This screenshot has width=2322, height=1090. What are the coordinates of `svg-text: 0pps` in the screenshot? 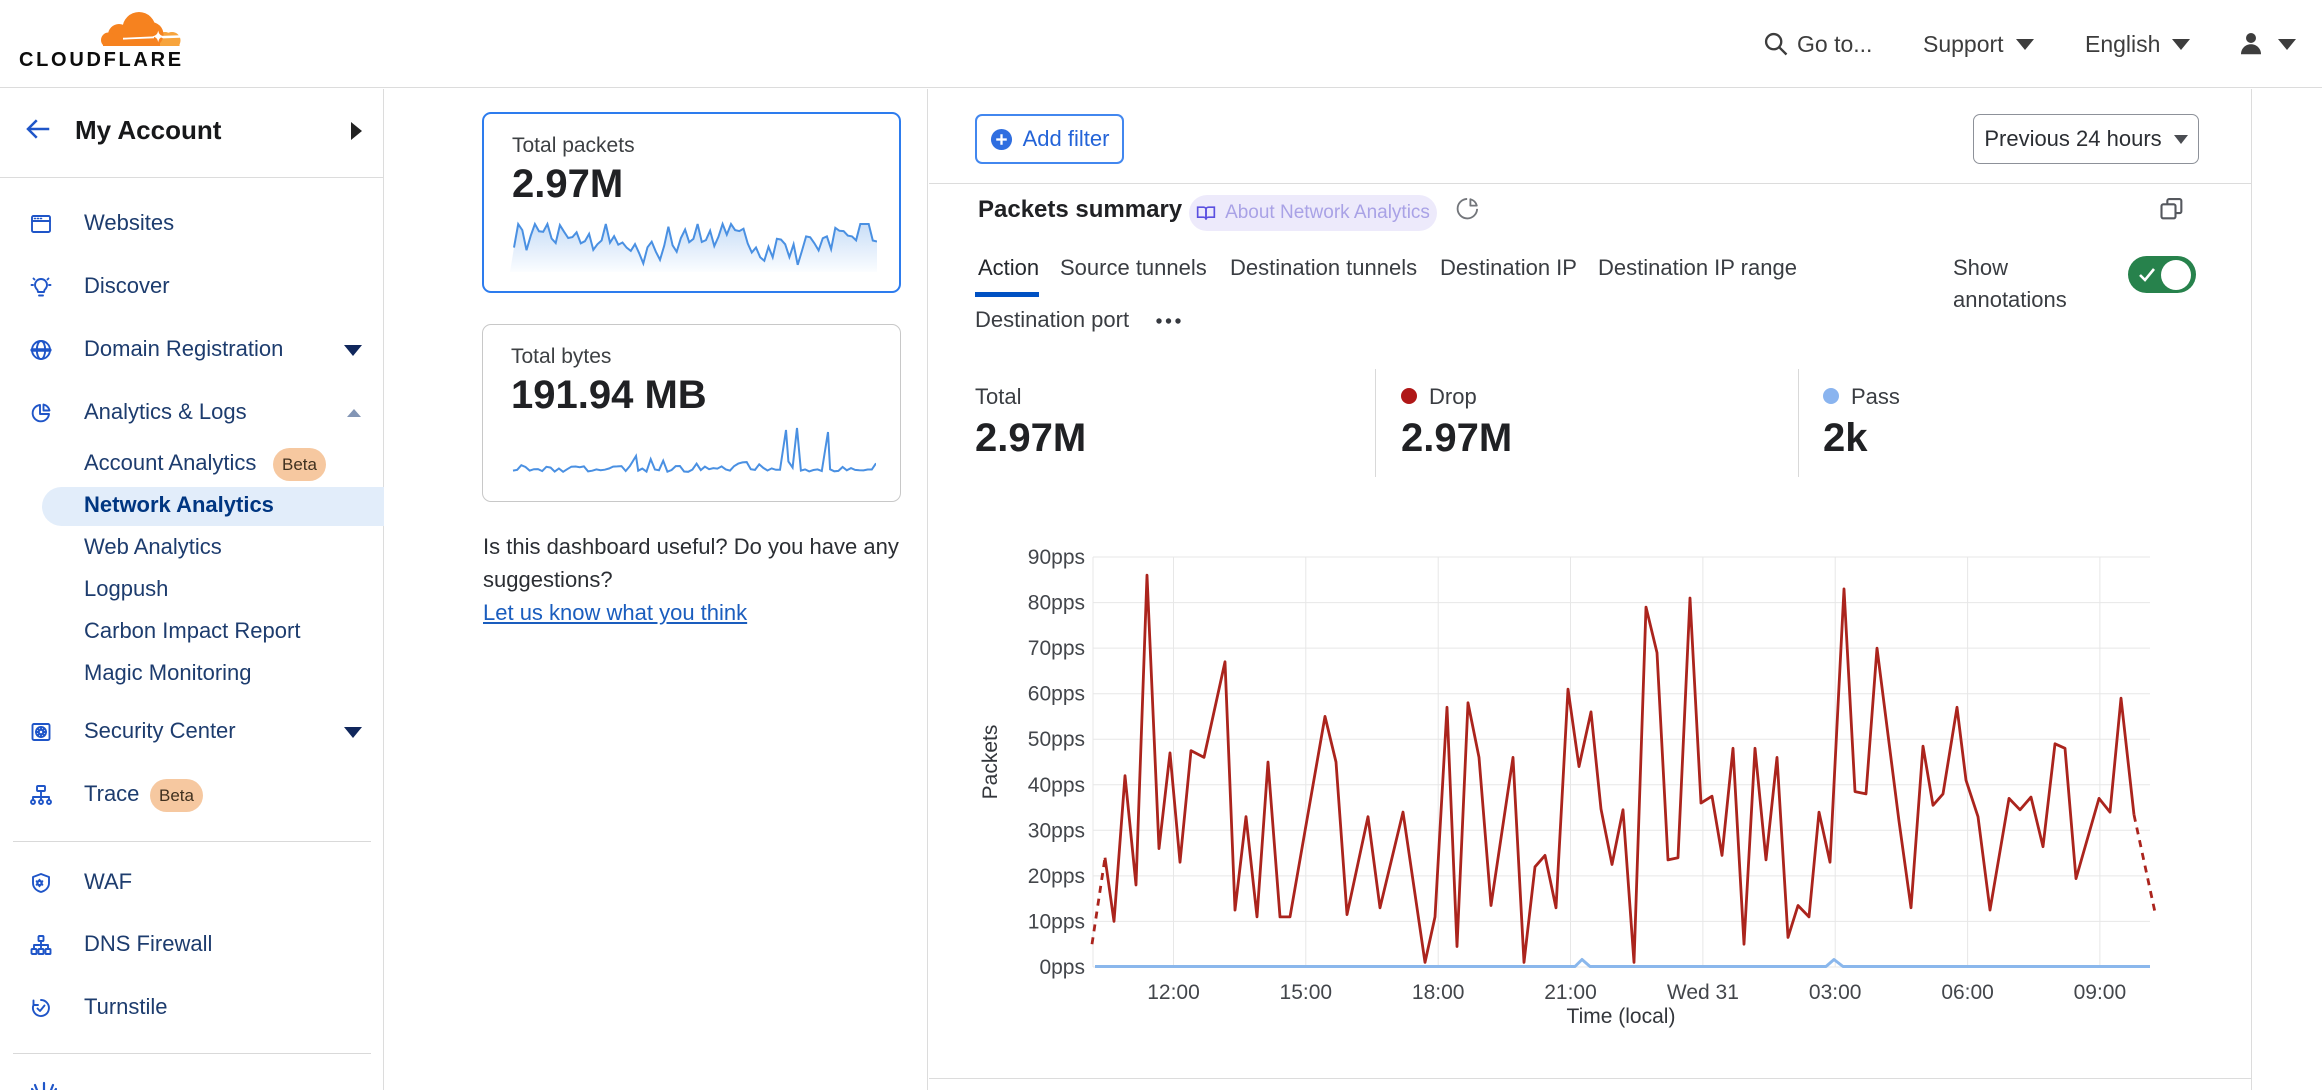 It's located at (1062, 967).